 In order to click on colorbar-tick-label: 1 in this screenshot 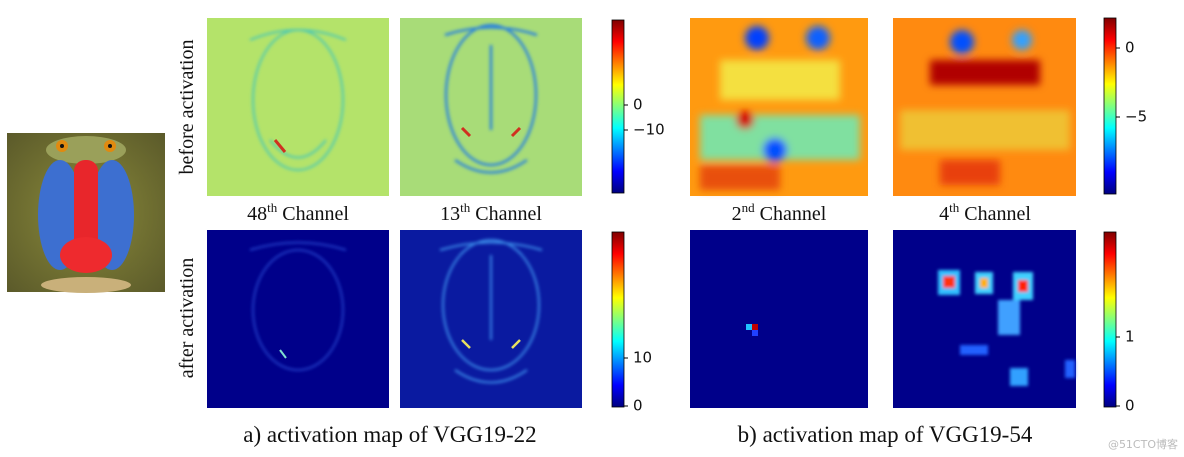, I will do `click(1130, 337)`.